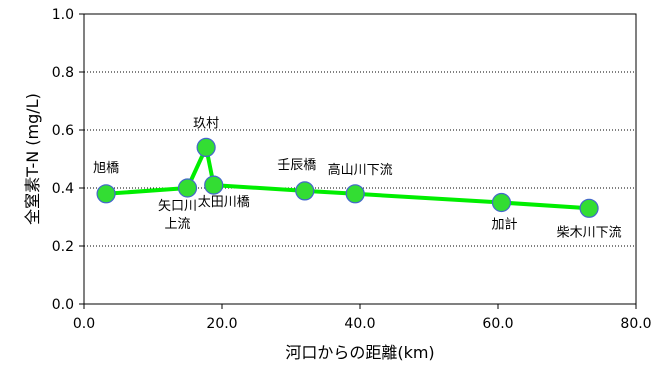 This screenshot has height=367, width=651. I want to click on x-tick-label: 40.0, so click(359, 324).